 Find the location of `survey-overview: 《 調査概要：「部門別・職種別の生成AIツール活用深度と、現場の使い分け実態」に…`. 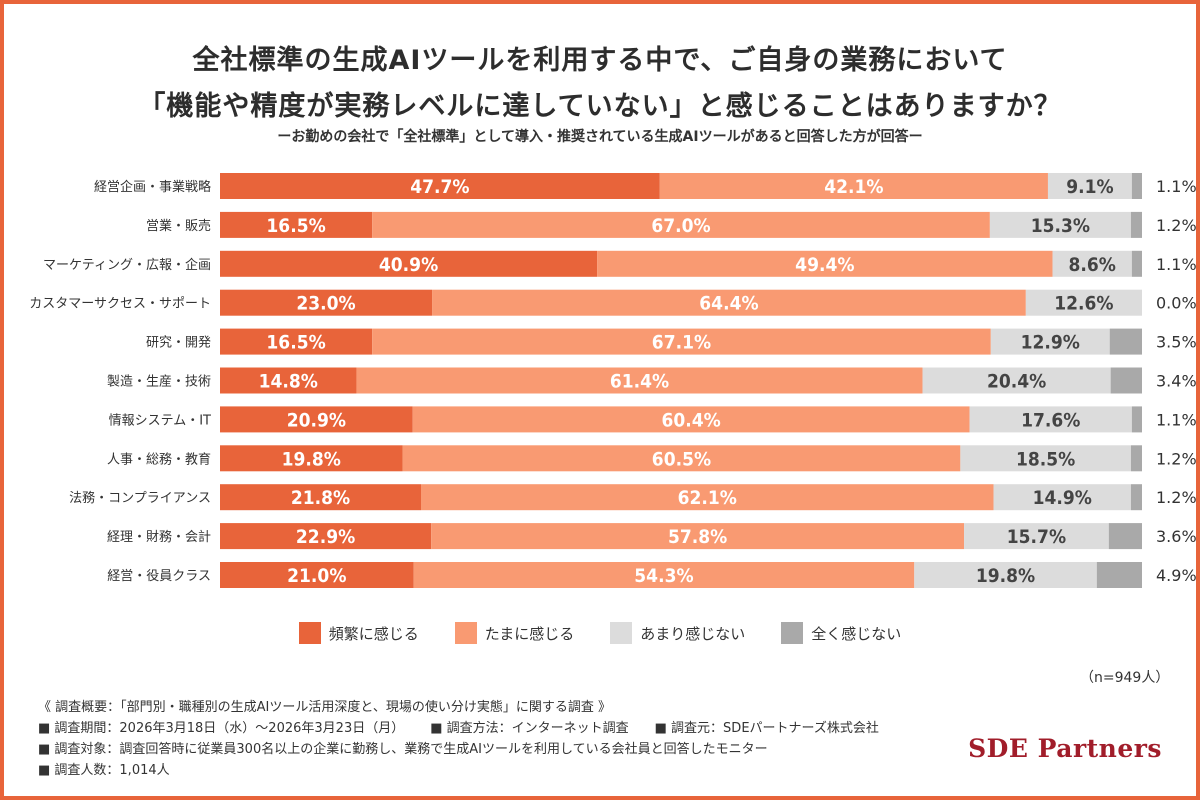

survey-overview: 《 調査概要：「部門別・職種別の生成AIツール活用深度と、現場の使い分け実態」に… is located at coordinates (458, 739).